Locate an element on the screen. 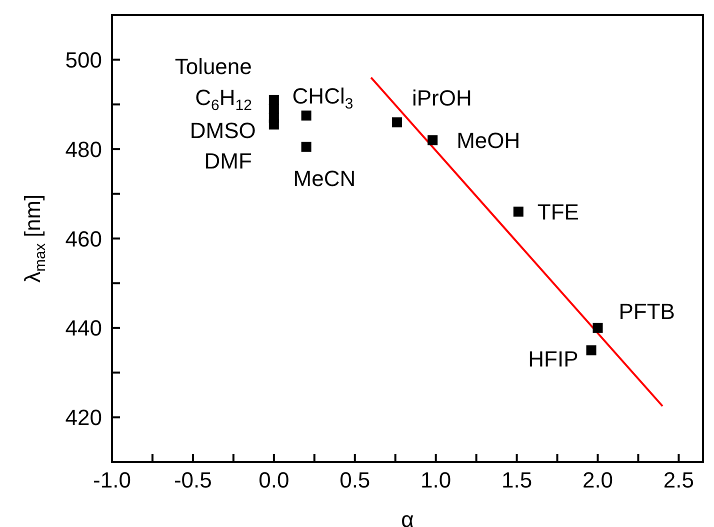  annotation: PFTB is located at coordinates (646, 311).